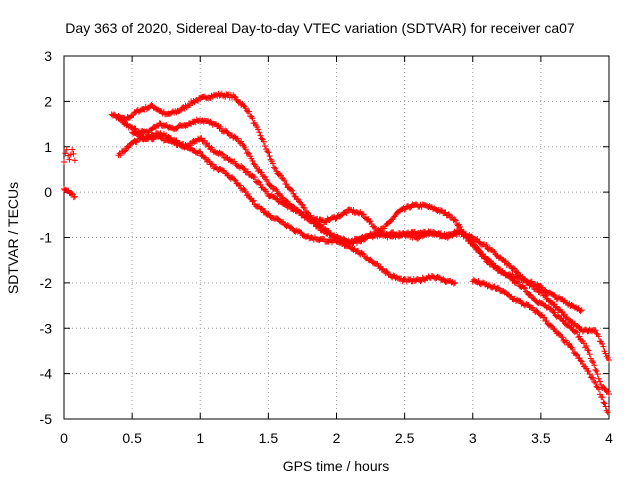  I want to click on y-tick-labels: -5 -4 -3 -2 -1 0 1 2 3, so click(46, 237).